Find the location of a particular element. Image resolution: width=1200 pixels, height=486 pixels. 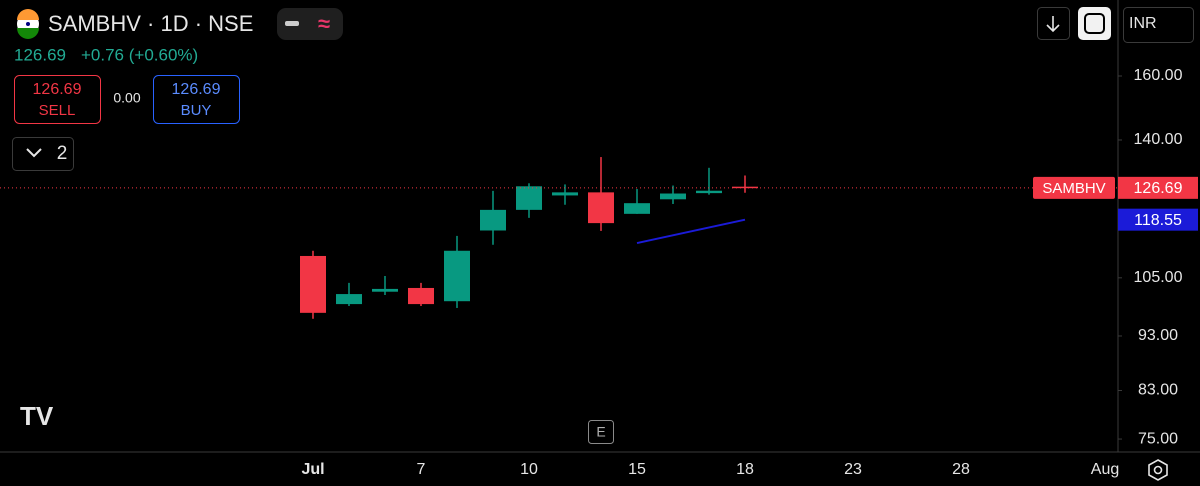

event-marker-label: E is located at coordinates (600, 432).